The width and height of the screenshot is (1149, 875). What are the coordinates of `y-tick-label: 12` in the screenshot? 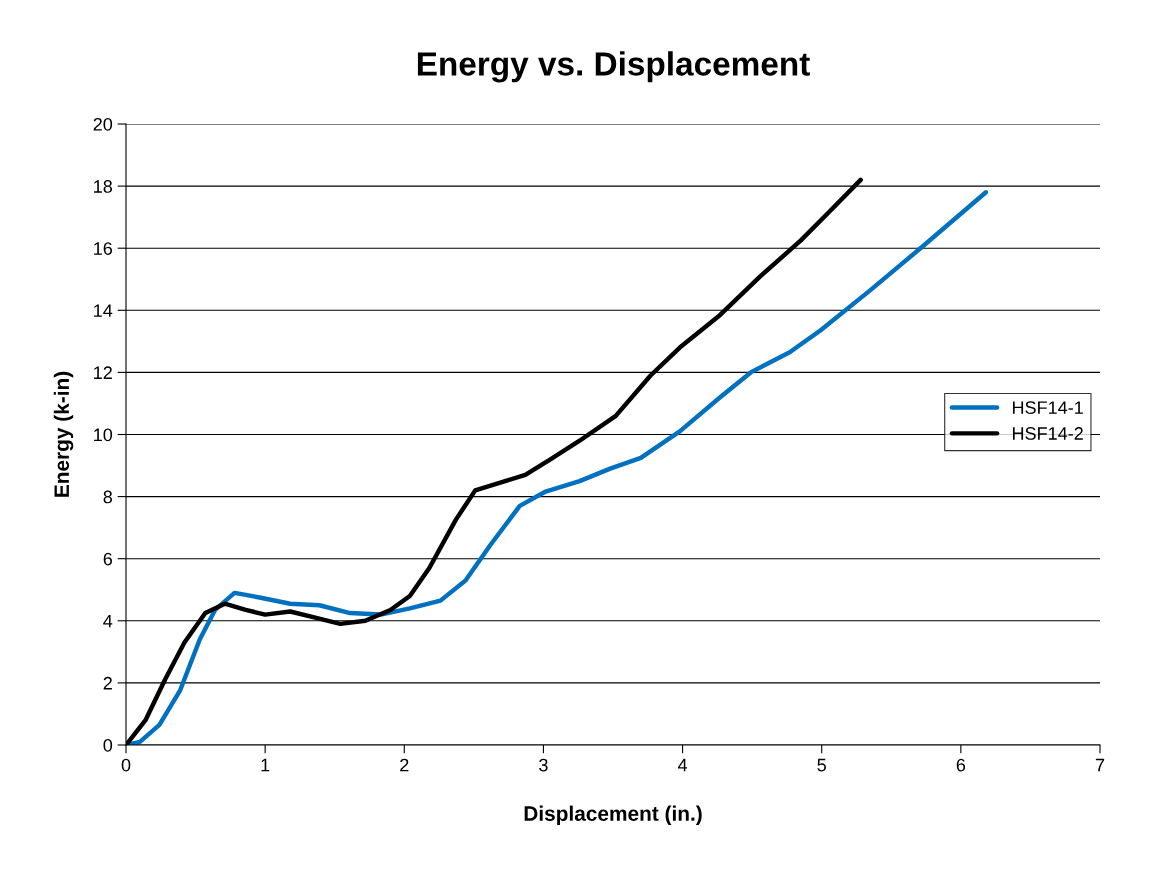 It's located at (103, 372).